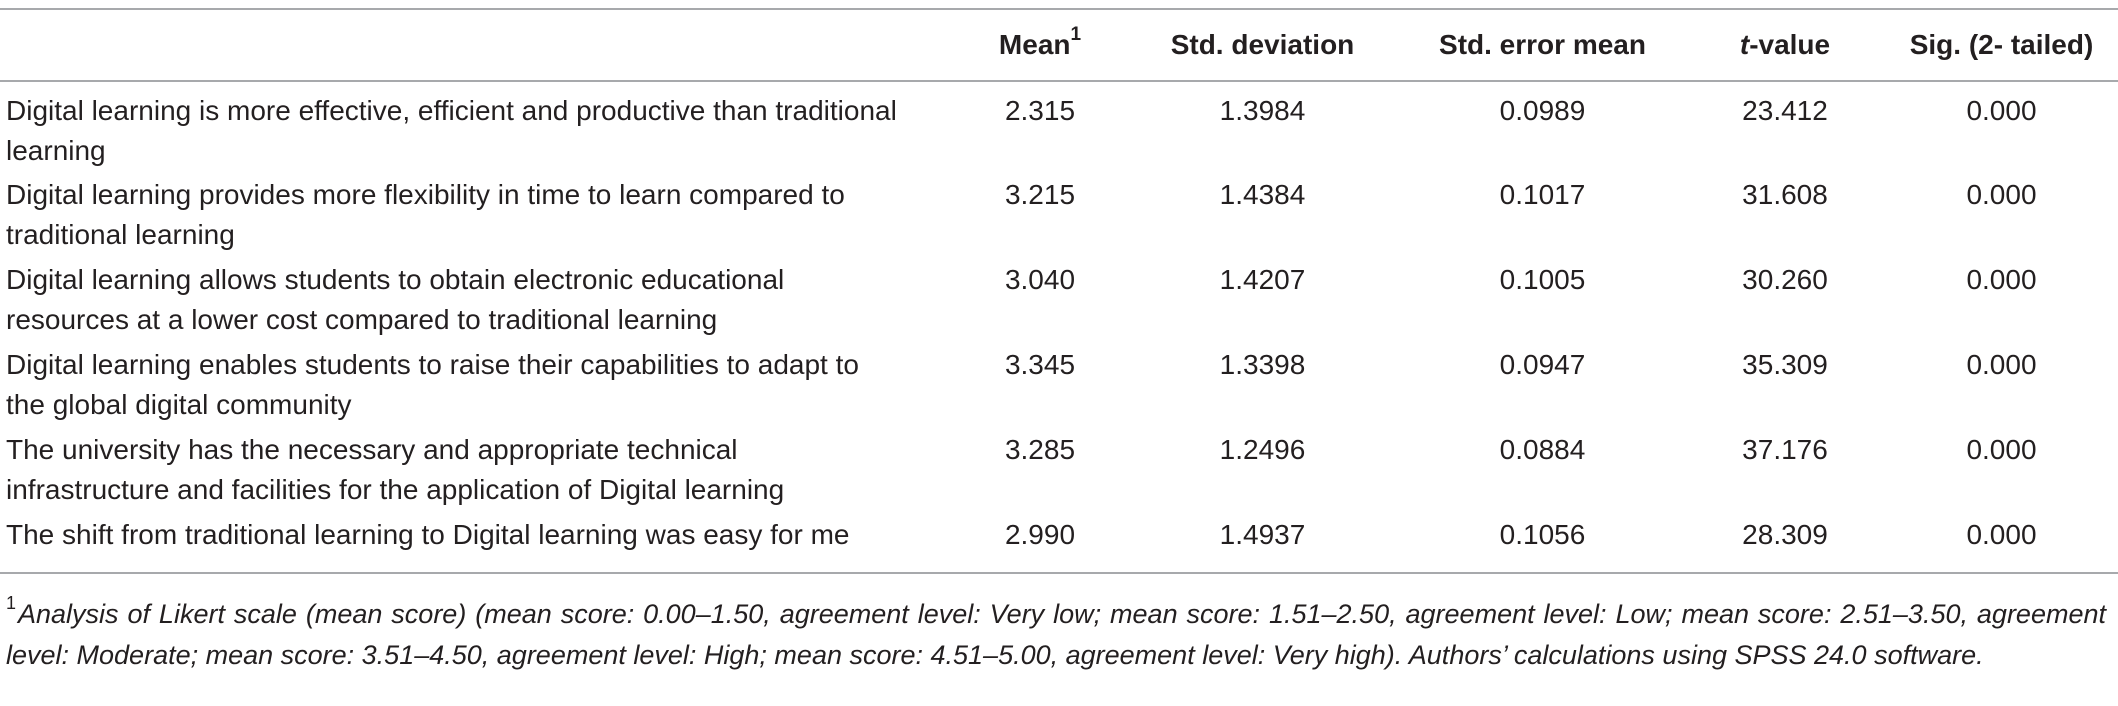  Describe the element at coordinates (1262, 194) in the screenshot. I see `std-deviation-cell: 1.4384` at that location.